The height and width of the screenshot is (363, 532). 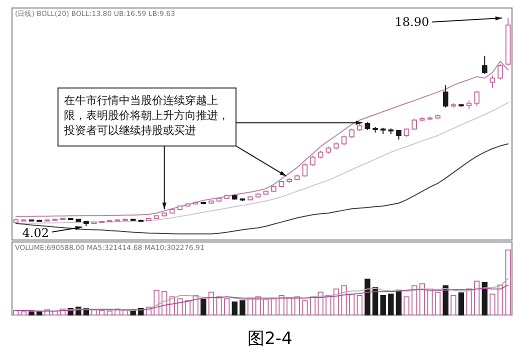 I want to click on caption: 图2-4, so click(x=270, y=339).